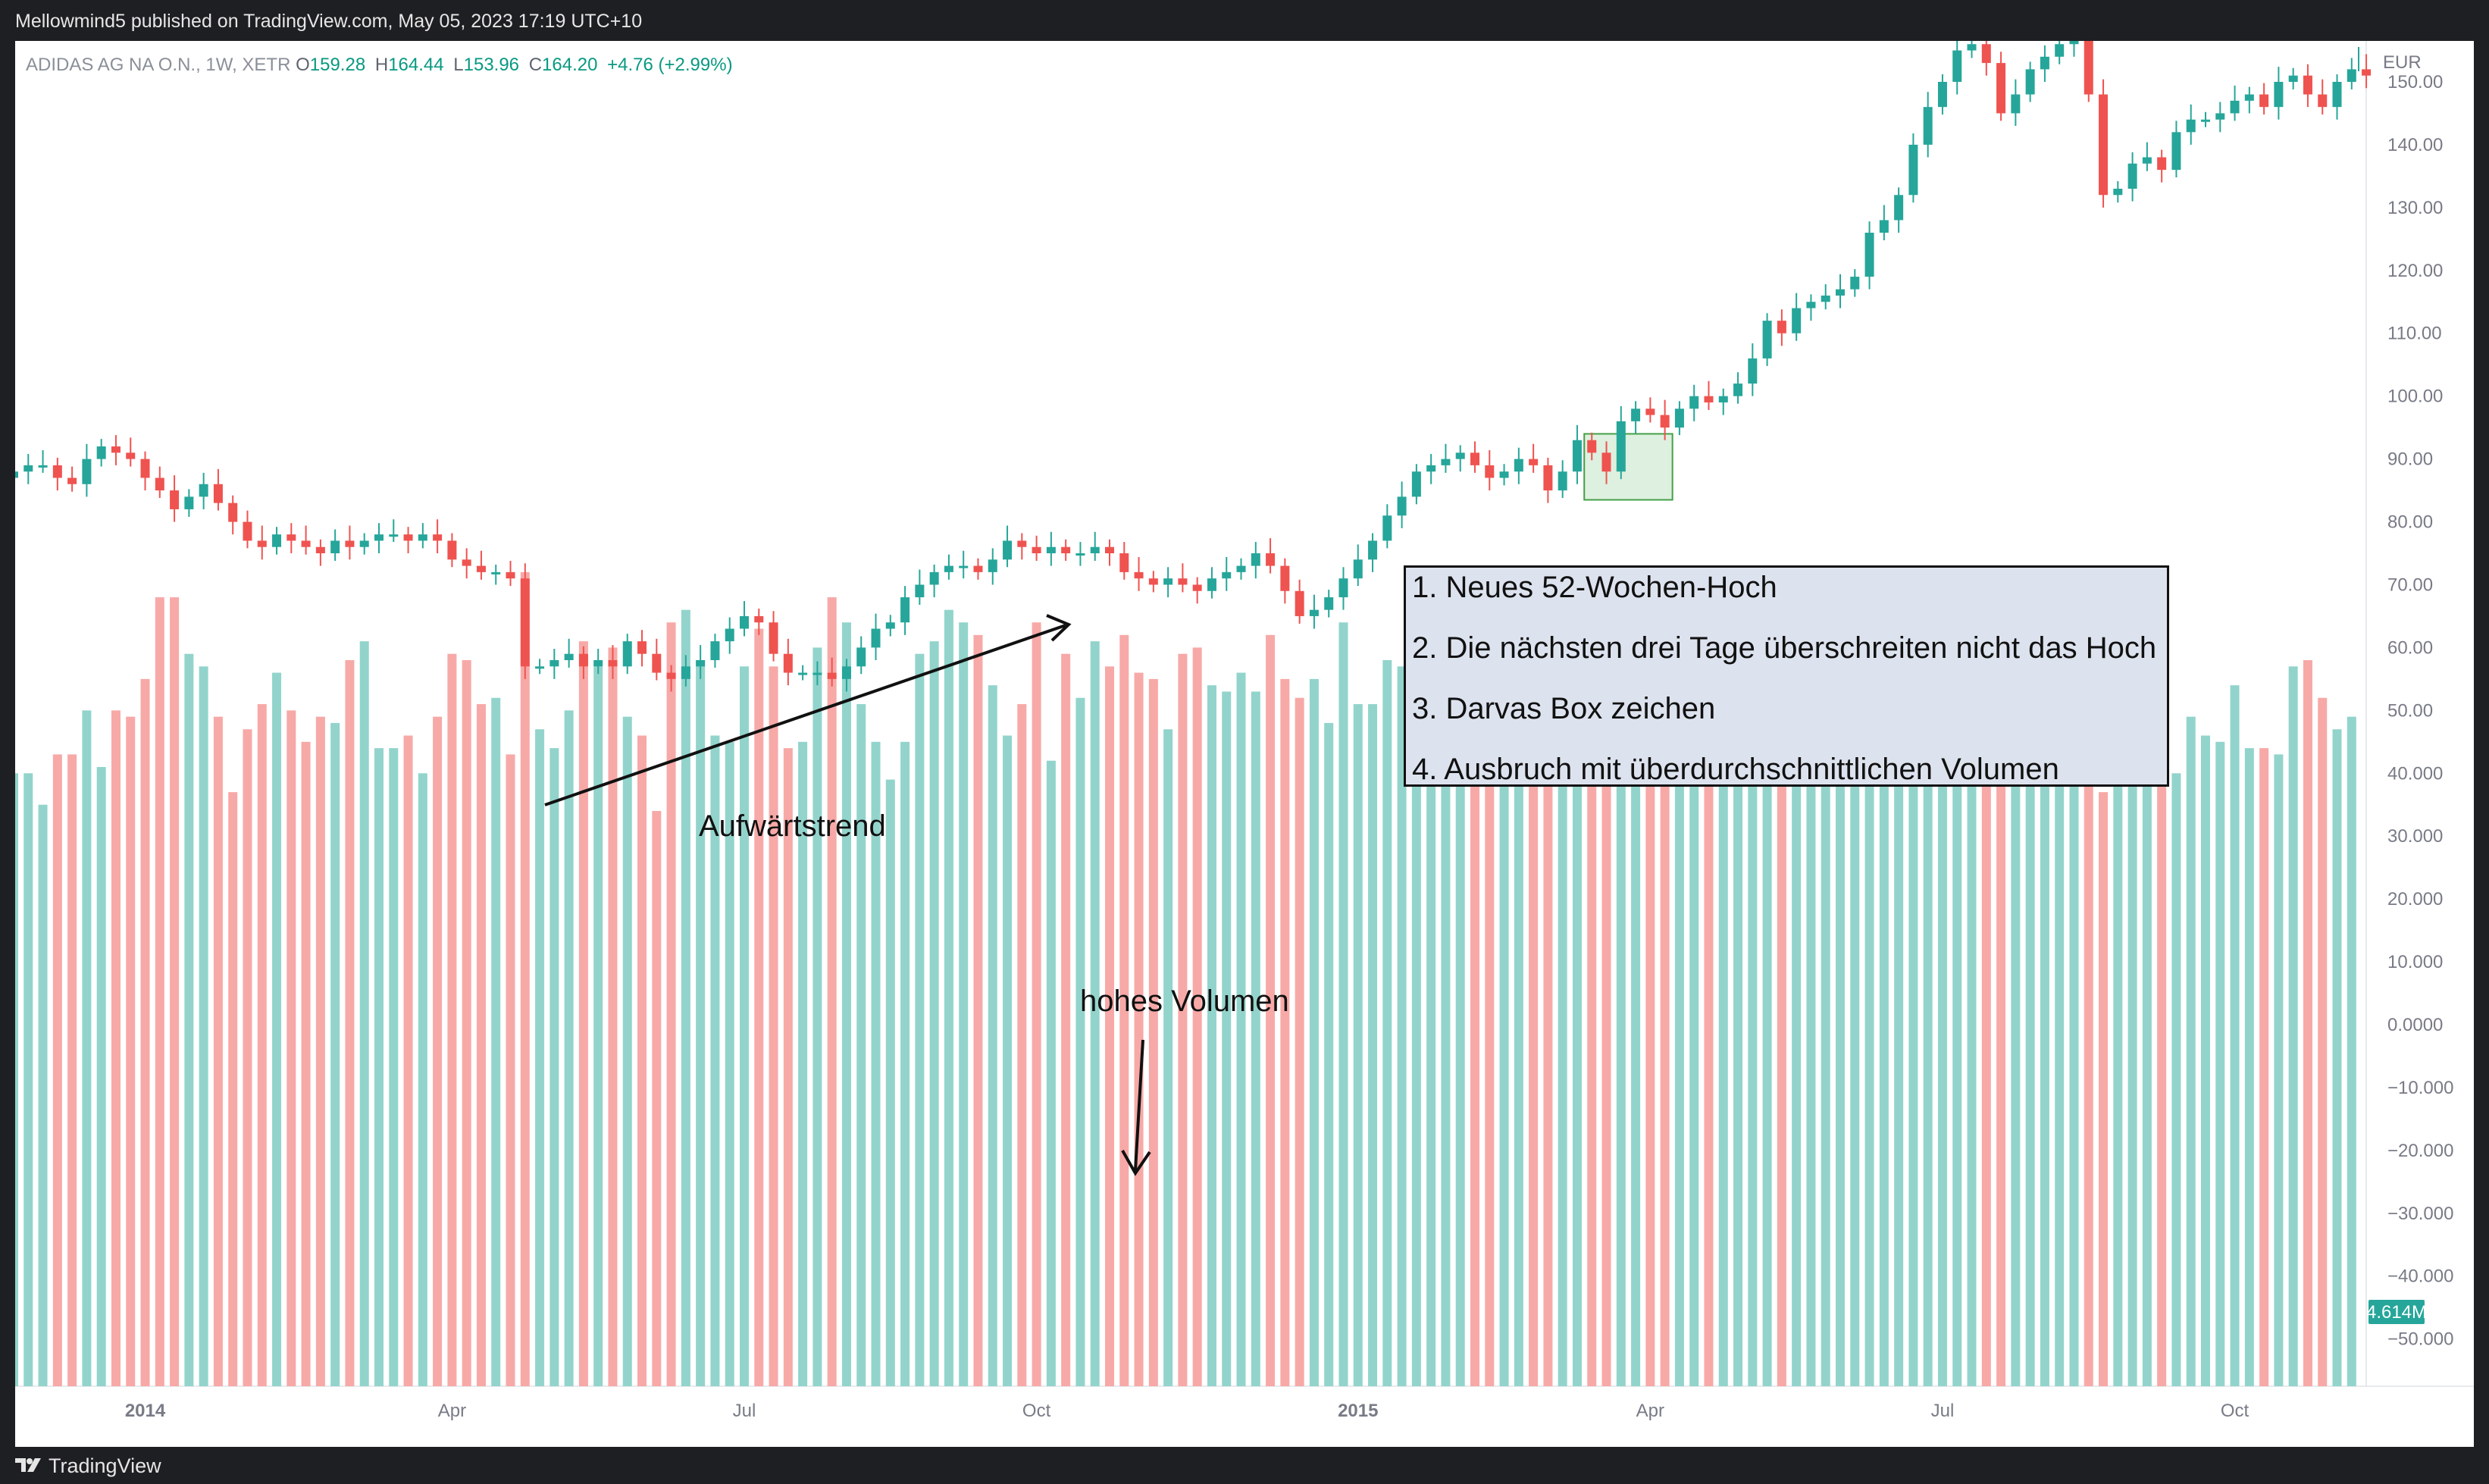 Image resolution: width=2489 pixels, height=1484 pixels. What do you see at coordinates (458, 65) in the screenshot?
I see `low-label: L` at bounding box center [458, 65].